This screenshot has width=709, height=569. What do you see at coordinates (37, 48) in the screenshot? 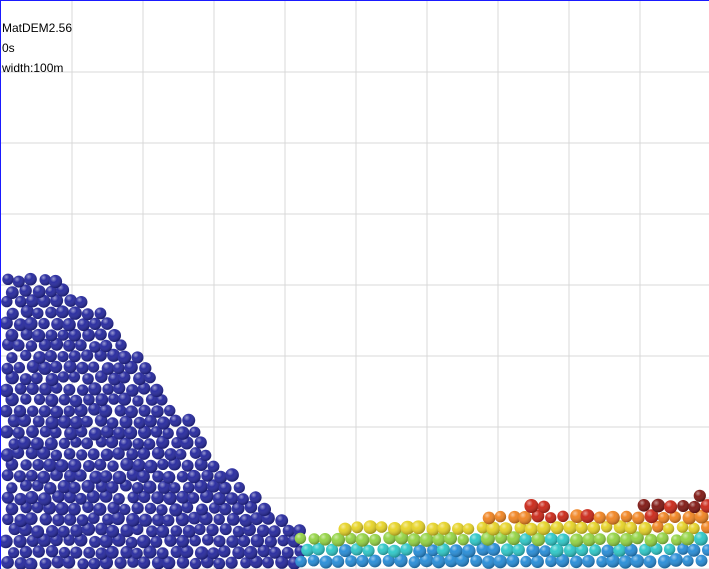
I see `info-overlay: MatDEM2.56 0s width:100m` at bounding box center [37, 48].